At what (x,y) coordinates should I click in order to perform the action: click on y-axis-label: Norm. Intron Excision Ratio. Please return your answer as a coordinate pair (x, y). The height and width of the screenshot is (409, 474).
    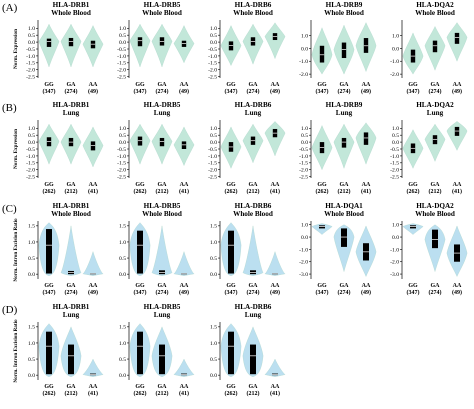
    Looking at the image, I should click on (16, 250).